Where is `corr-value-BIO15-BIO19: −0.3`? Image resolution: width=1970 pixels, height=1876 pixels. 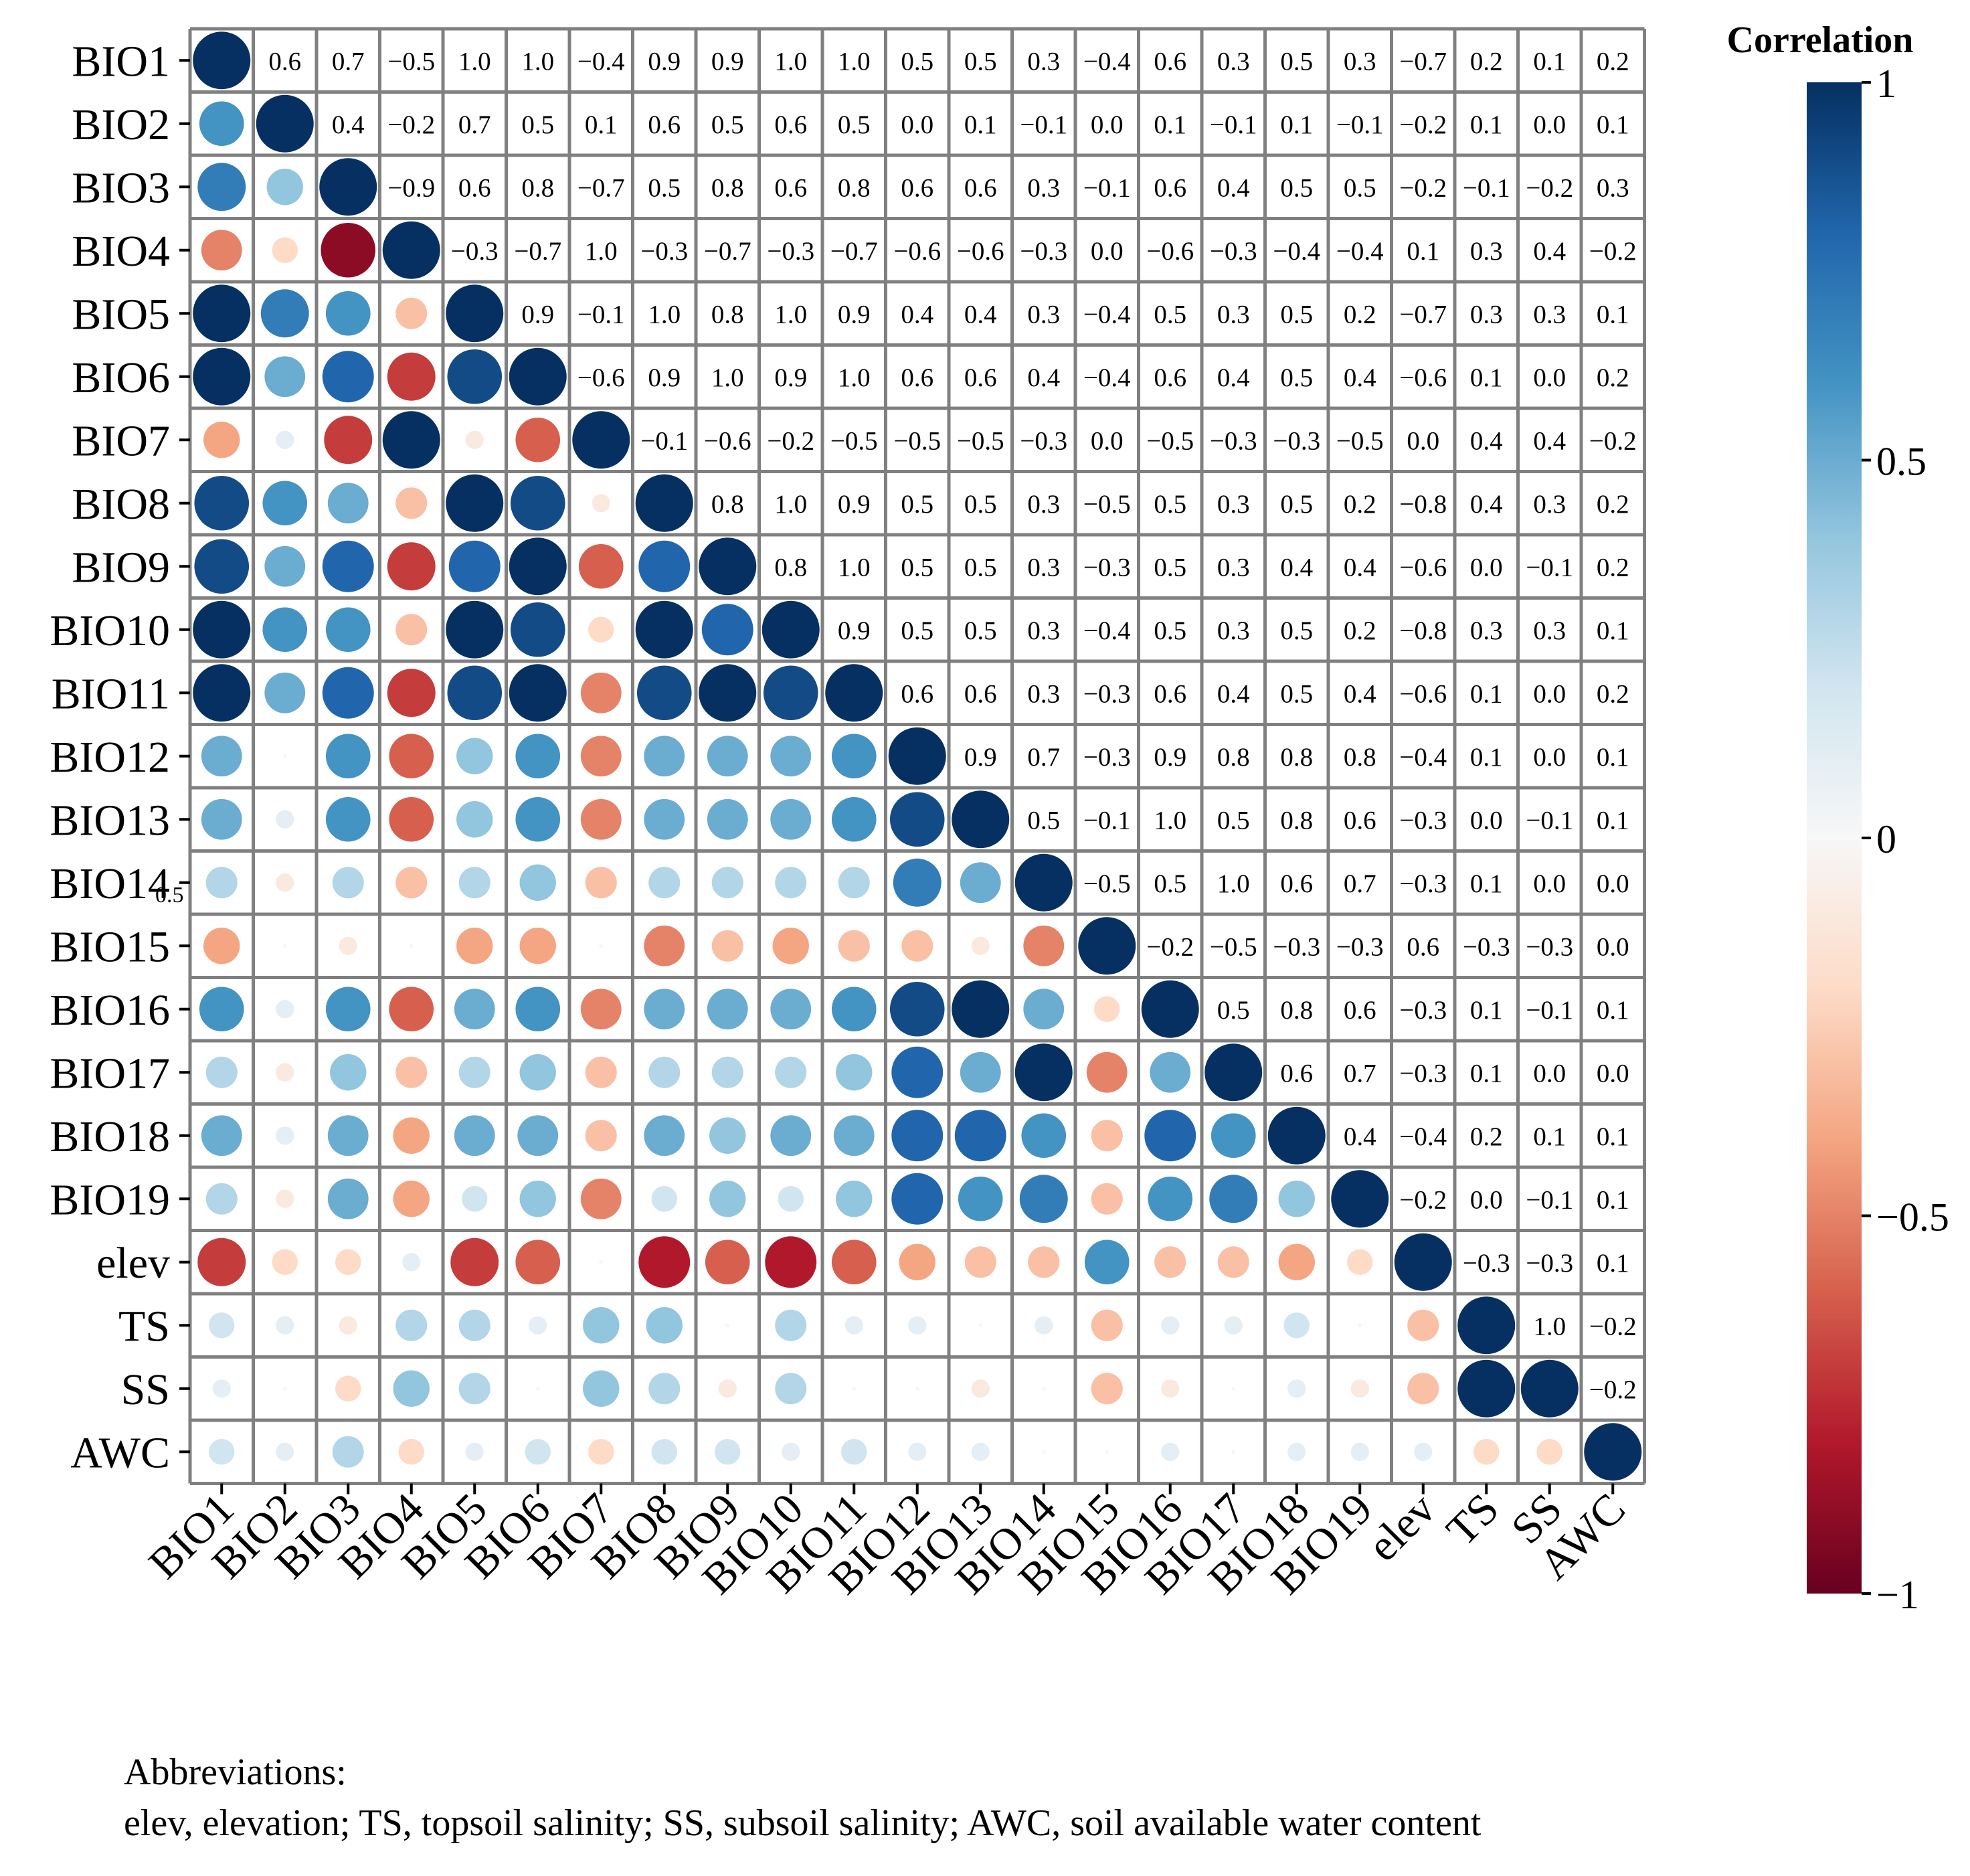 corr-value-BIO15-BIO19: −0.3 is located at coordinates (1360, 946).